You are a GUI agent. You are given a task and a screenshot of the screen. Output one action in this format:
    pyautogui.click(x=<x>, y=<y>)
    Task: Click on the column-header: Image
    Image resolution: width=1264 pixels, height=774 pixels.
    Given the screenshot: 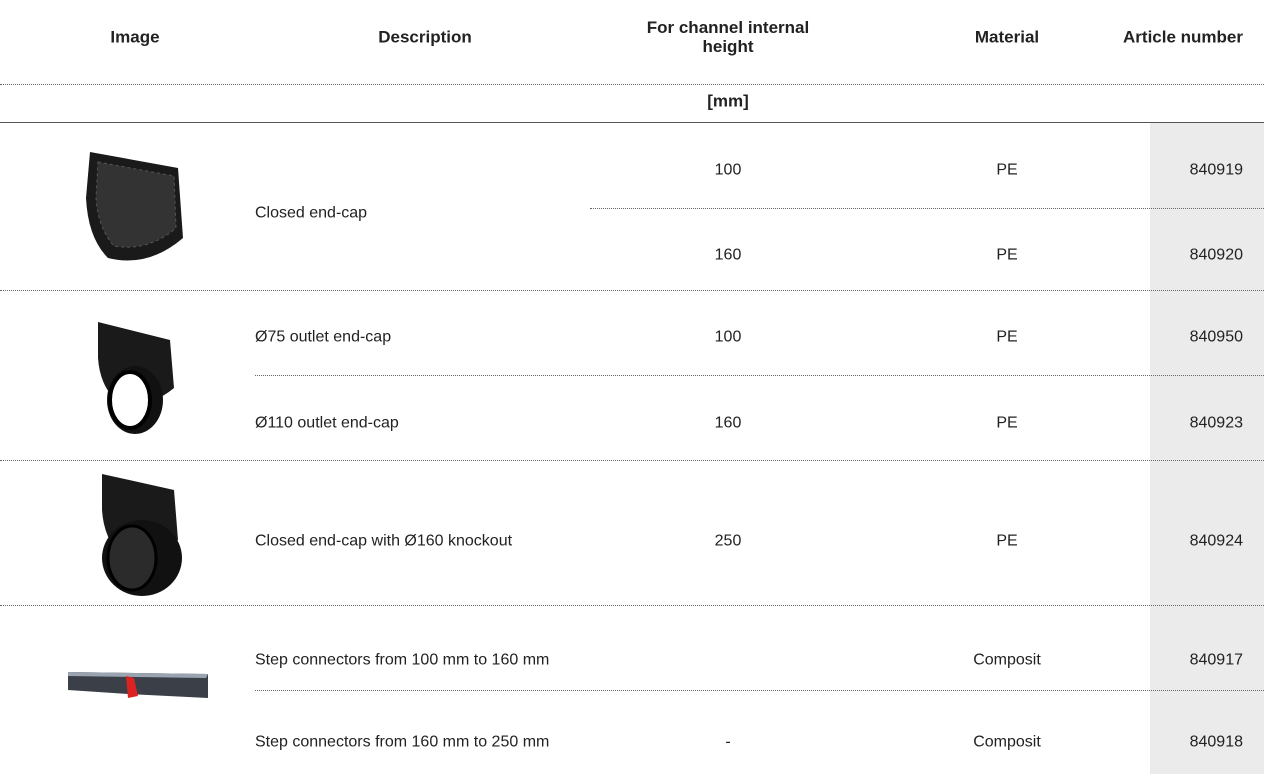 What is the action you would take?
    pyautogui.click(x=135, y=37)
    